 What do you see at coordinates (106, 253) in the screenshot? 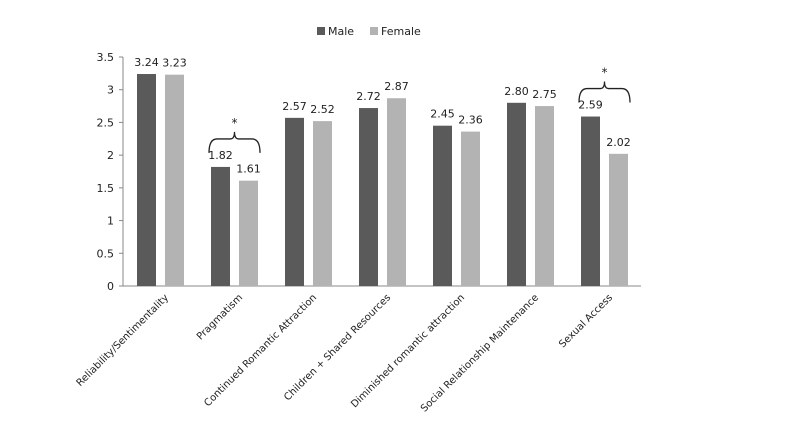
I see `y-tick-label: 0.5` at bounding box center [106, 253].